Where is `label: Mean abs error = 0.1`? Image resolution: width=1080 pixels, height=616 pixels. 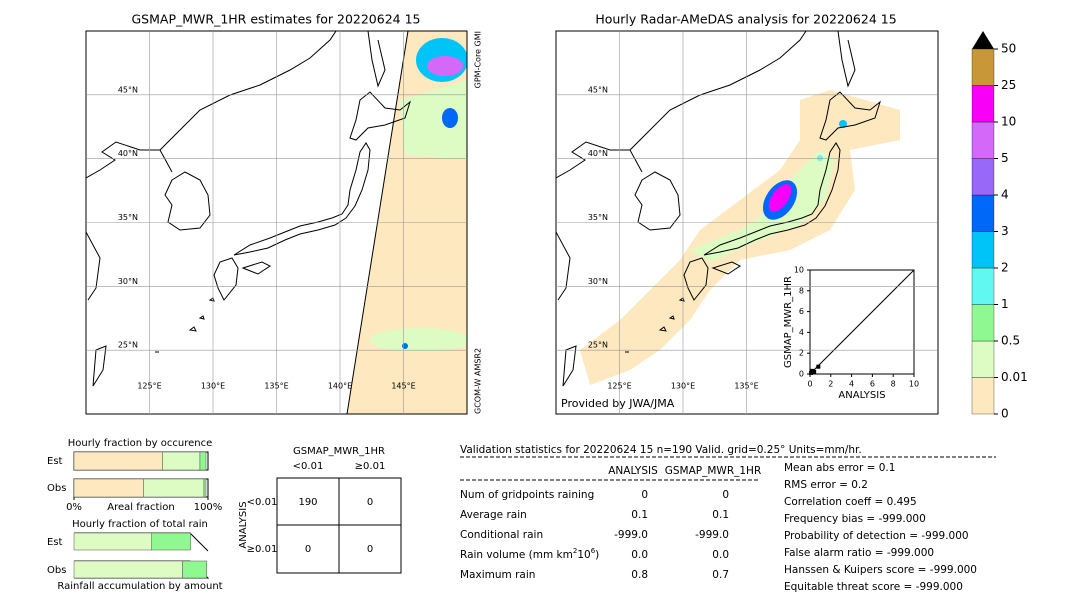
label: Mean abs error = 0.1 is located at coordinates (839, 468).